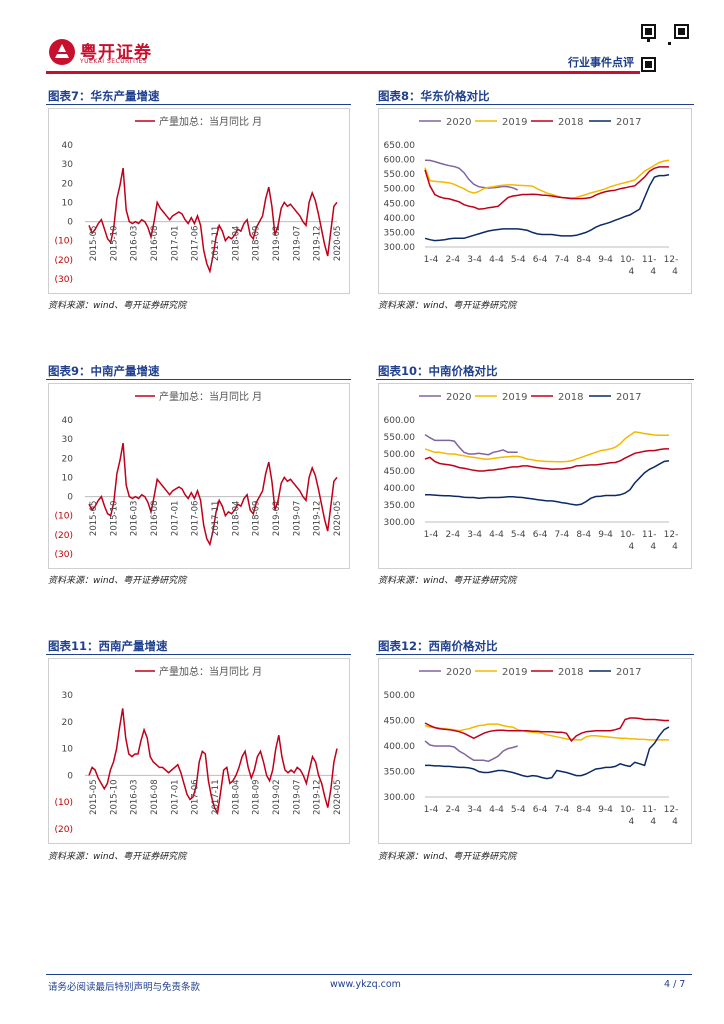 The width and height of the screenshot is (724, 1024). What do you see at coordinates (68, 421) in the screenshot?
I see `y-tick-label: 40` at bounding box center [68, 421].